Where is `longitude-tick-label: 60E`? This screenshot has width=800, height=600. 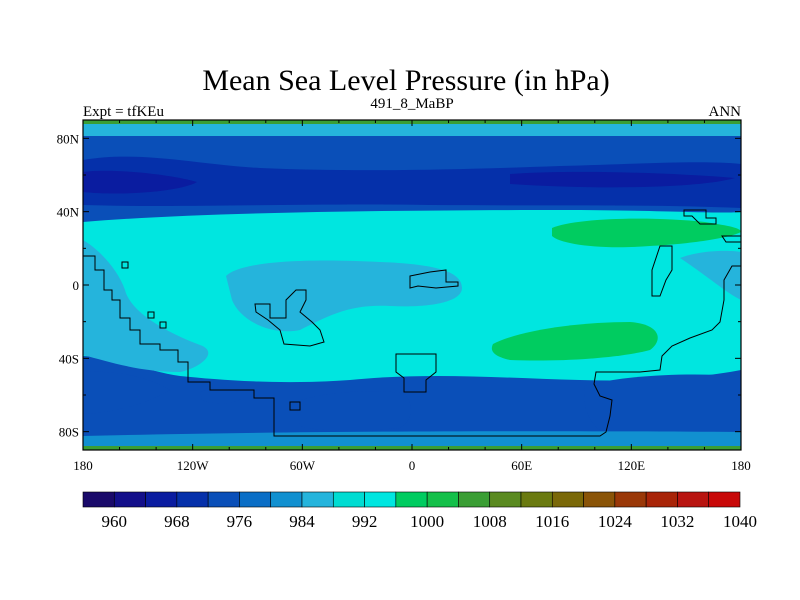 longitude-tick-label: 60E is located at coordinates (521, 465).